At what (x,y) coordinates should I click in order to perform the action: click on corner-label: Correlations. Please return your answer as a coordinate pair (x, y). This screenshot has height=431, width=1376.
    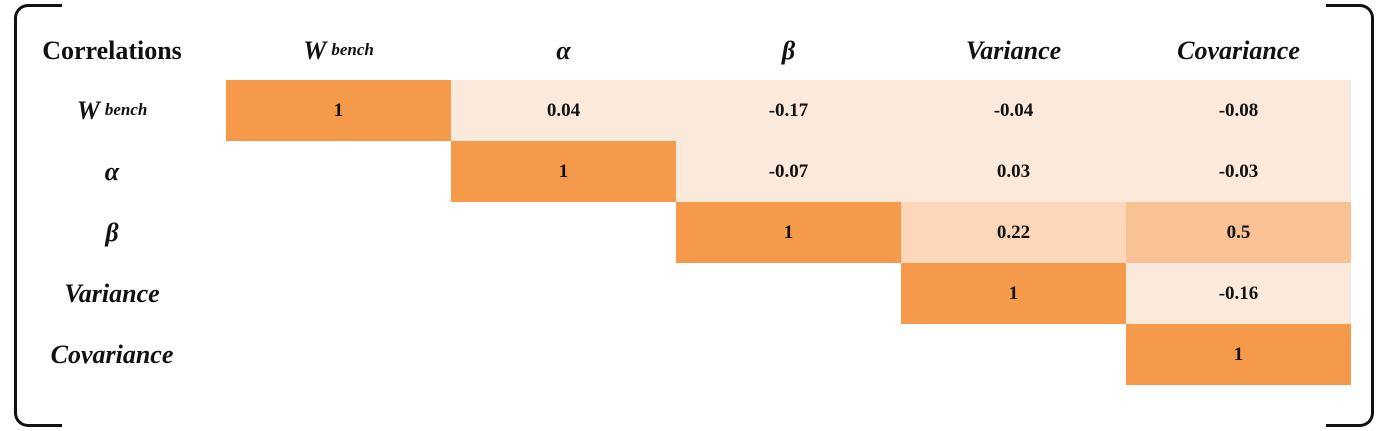
    Looking at the image, I should click on (112, 50).